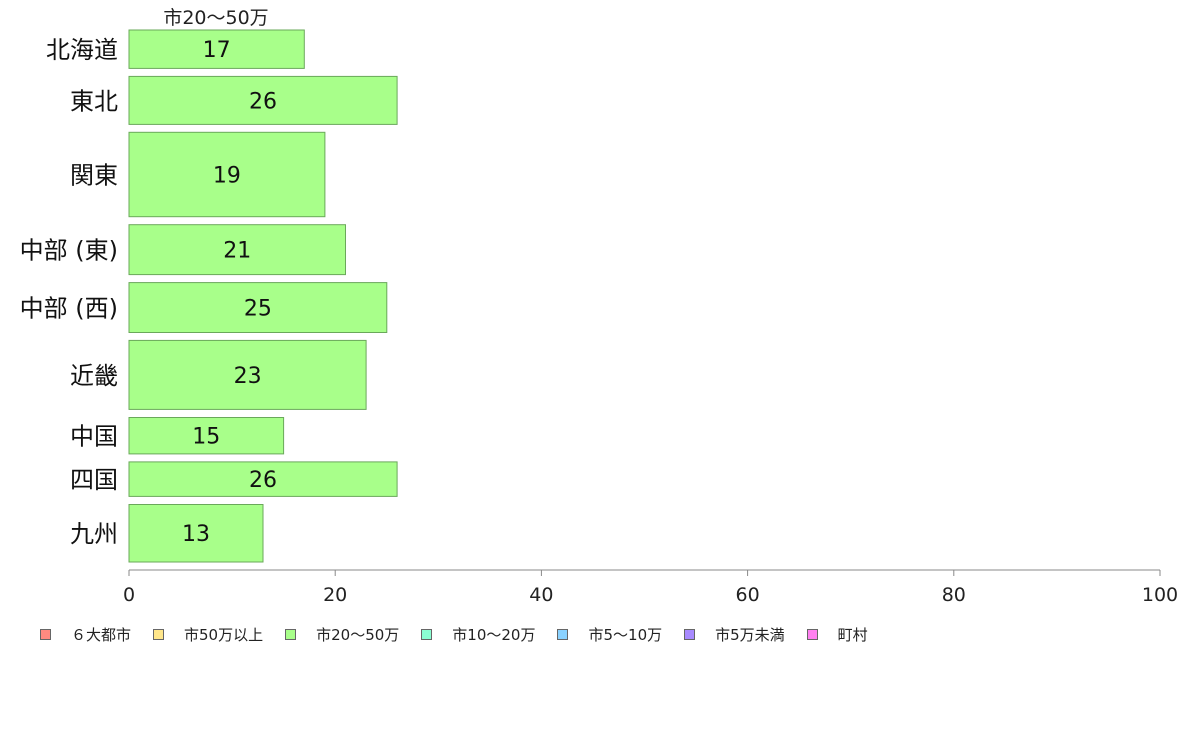  What do you see at coordinates (94, 101) in the screenshot?
I see `category-label: 東北` at bounding box center [94, 101].